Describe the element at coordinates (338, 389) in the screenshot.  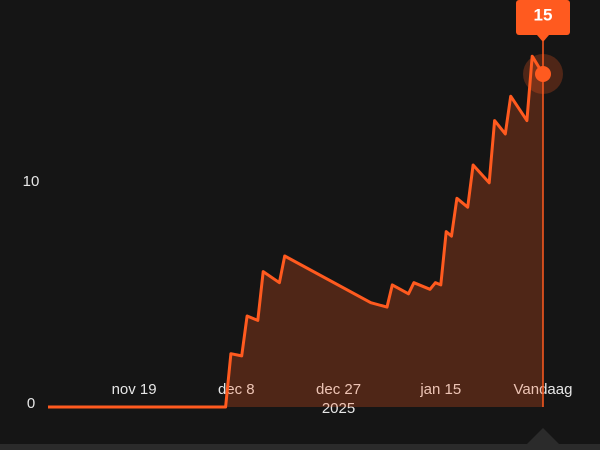
I see `x-tick-label: dec 27` at that location.